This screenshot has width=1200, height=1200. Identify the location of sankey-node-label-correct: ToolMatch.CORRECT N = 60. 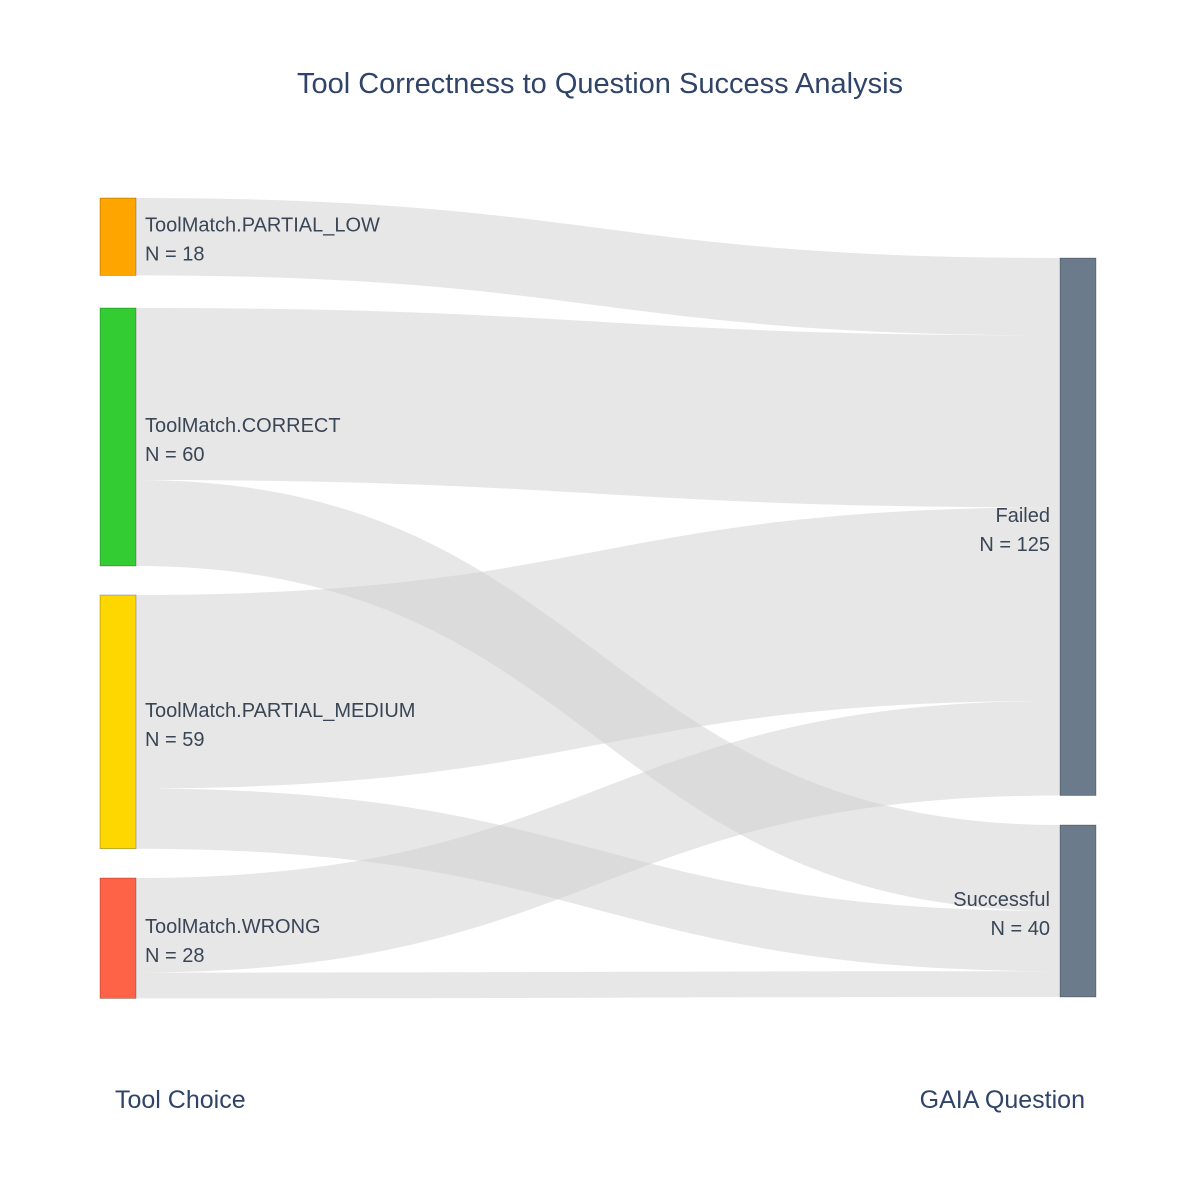
(243, 440).